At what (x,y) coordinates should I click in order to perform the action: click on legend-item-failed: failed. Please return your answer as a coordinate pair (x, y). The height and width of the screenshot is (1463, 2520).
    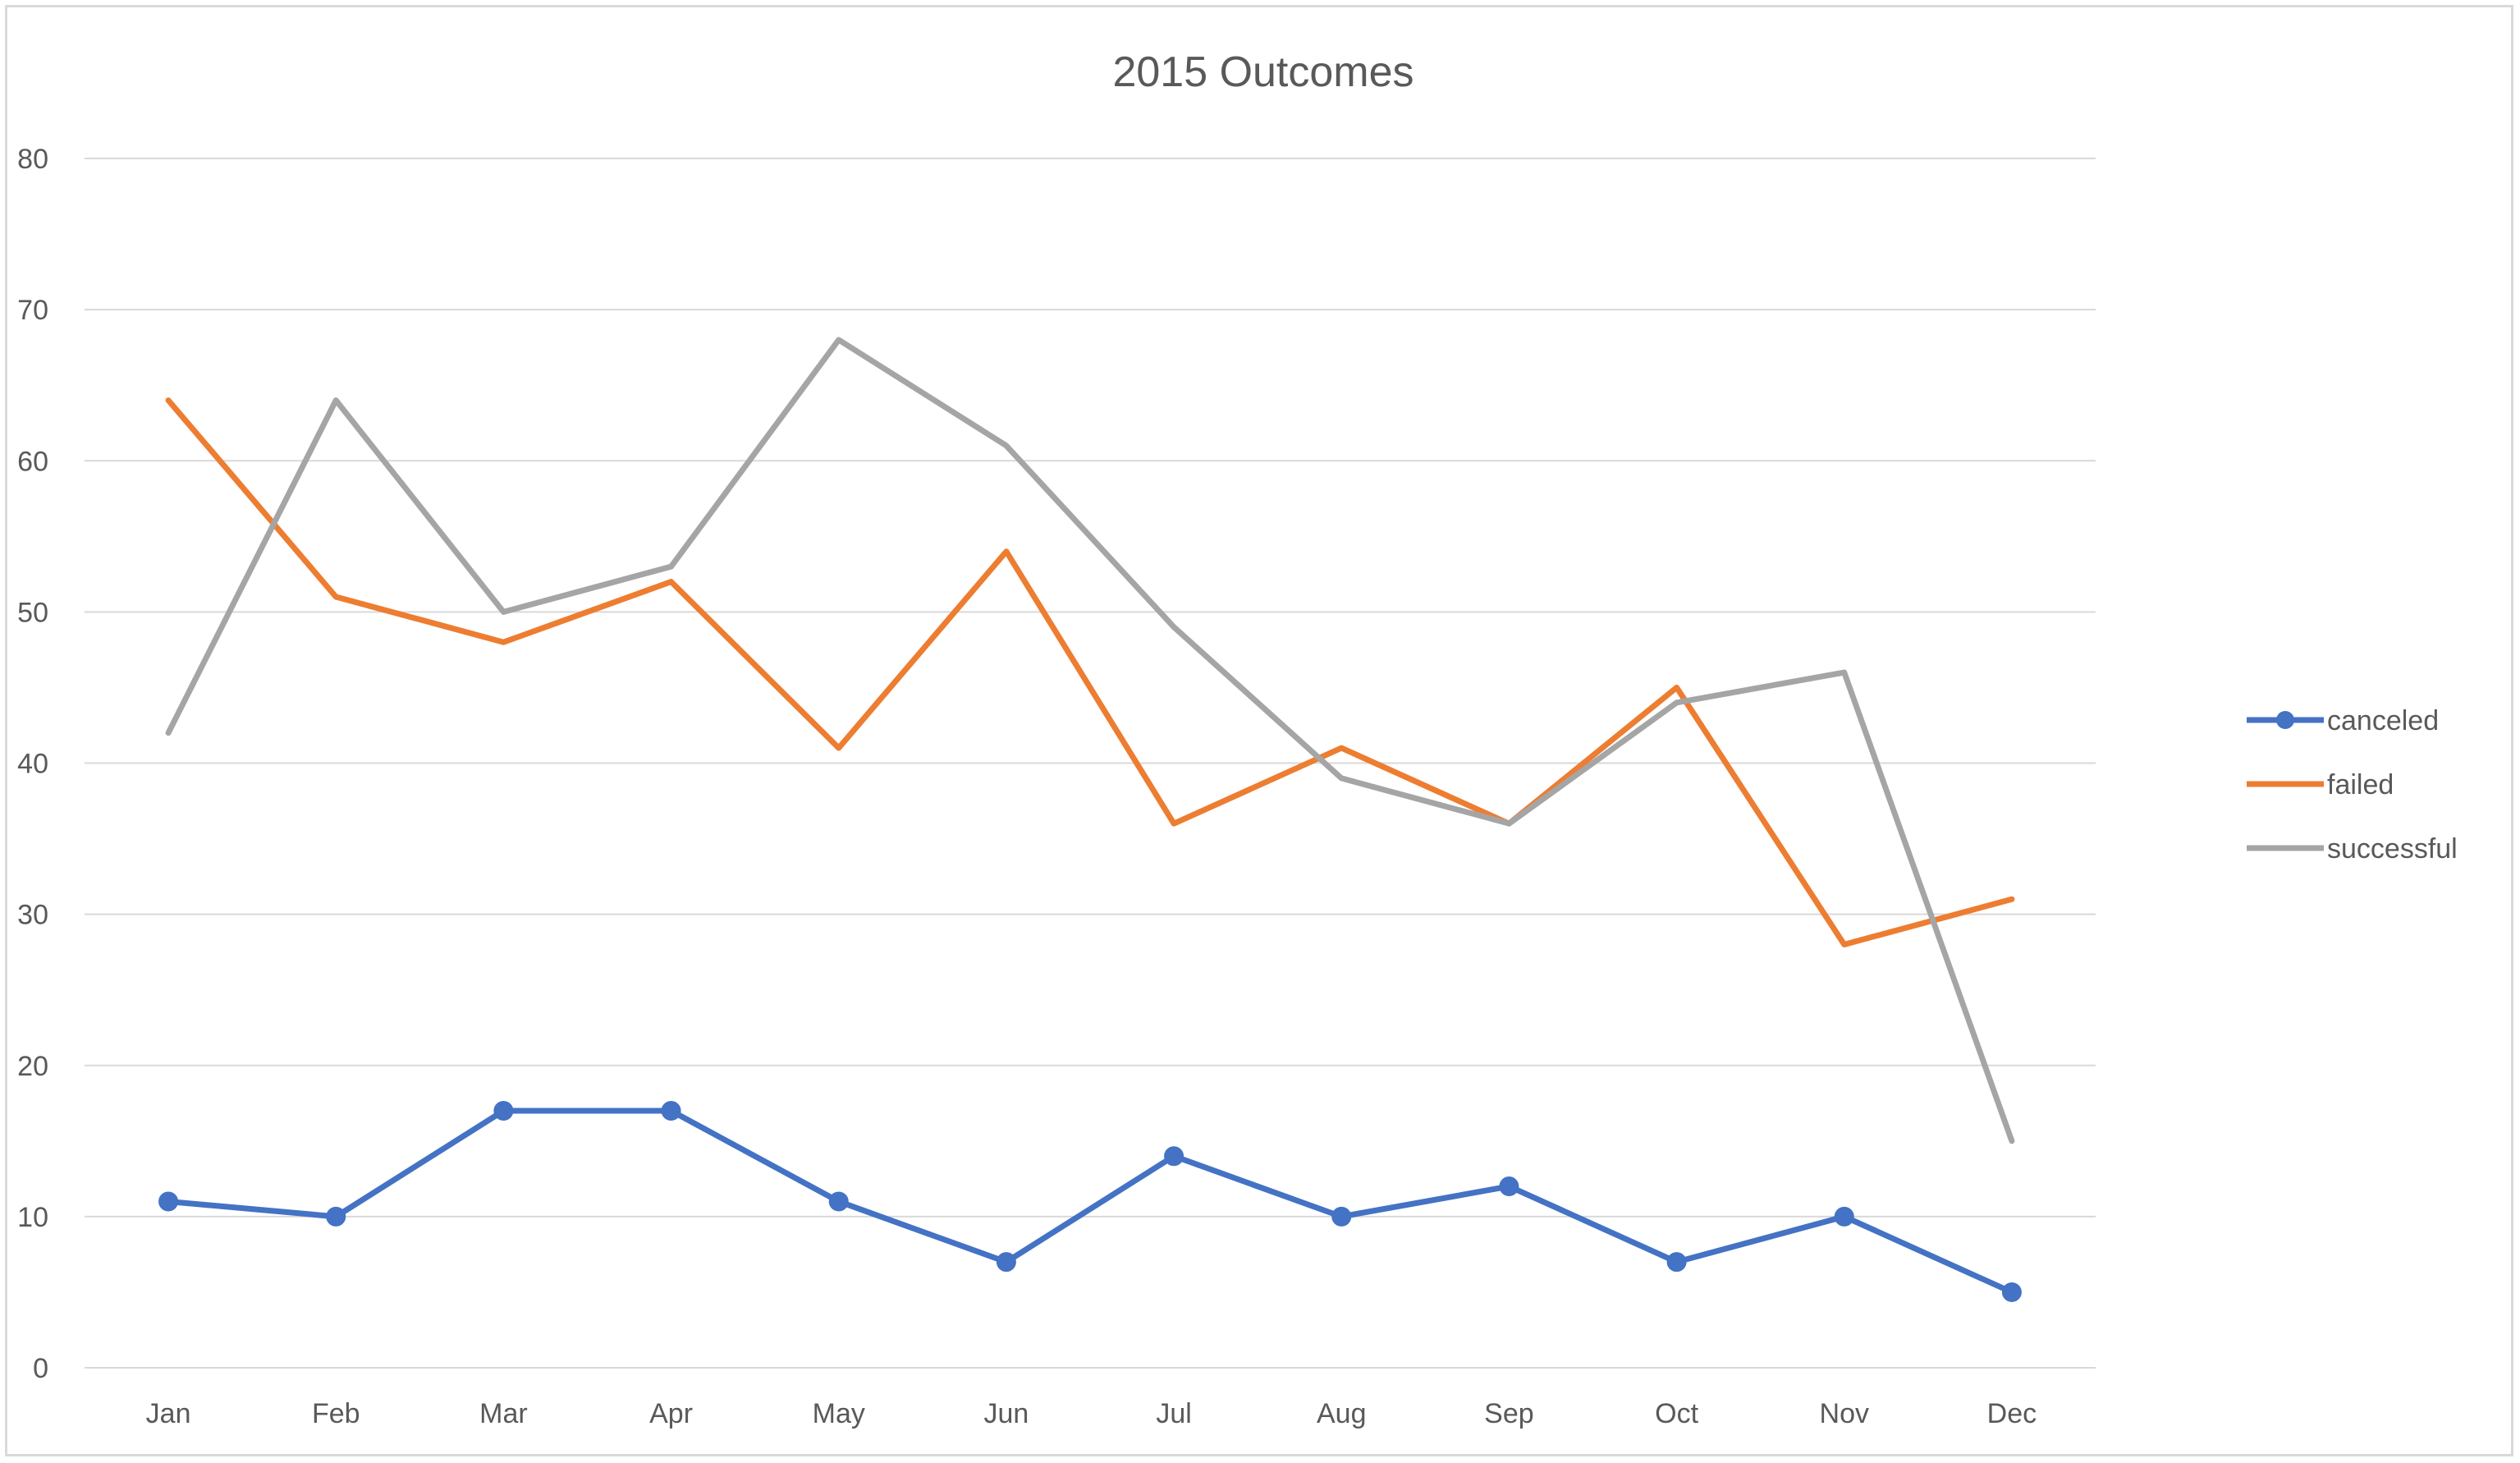
    Looking at the image, I should click on (2320, 784).